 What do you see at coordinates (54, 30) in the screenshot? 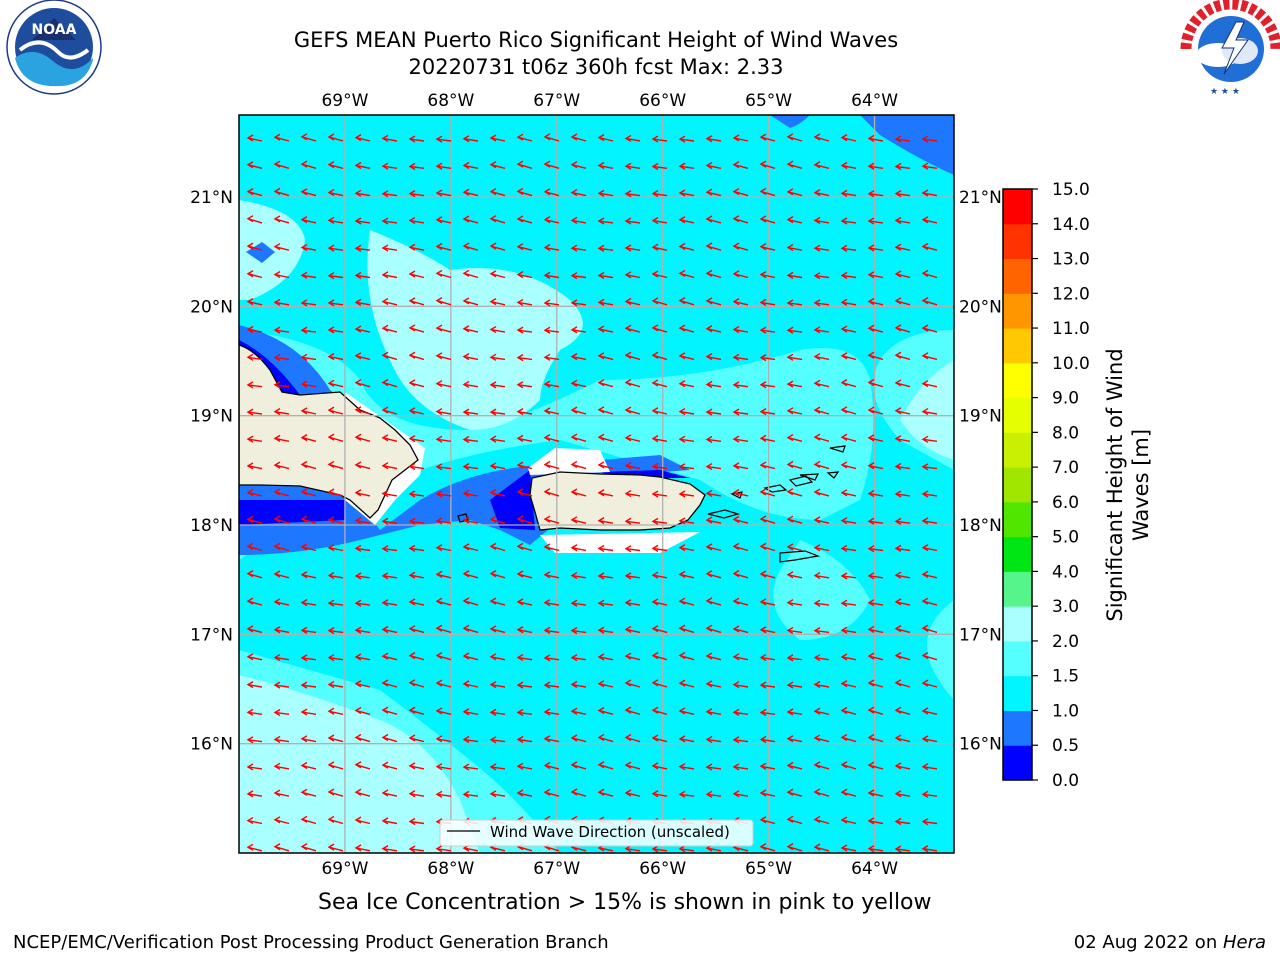
I see `noaa-logo-text: NOAA` at bounding box center [54, 30].